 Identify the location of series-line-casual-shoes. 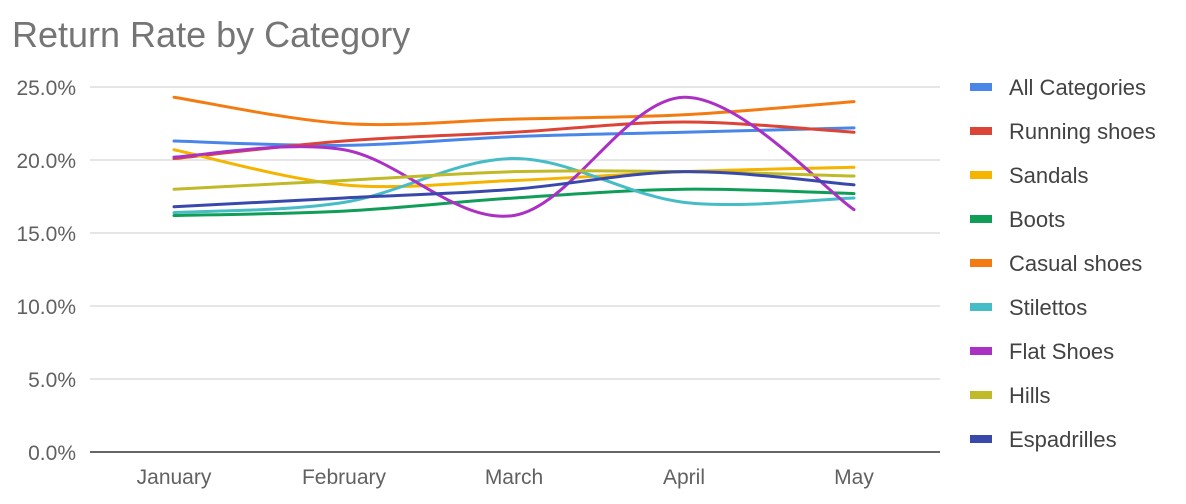
(514, 111).